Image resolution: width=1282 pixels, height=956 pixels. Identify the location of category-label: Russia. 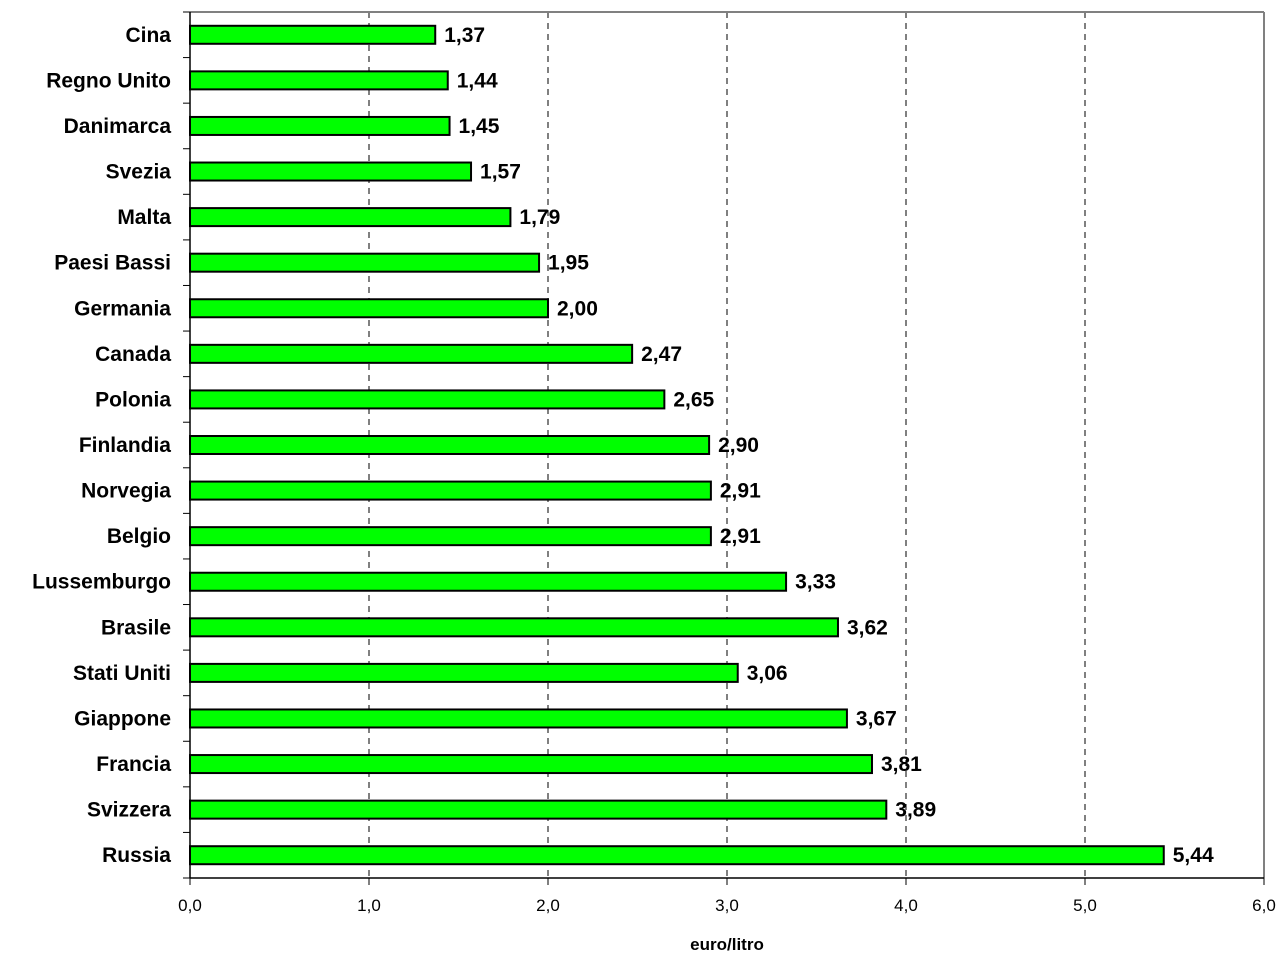
(136, 855).